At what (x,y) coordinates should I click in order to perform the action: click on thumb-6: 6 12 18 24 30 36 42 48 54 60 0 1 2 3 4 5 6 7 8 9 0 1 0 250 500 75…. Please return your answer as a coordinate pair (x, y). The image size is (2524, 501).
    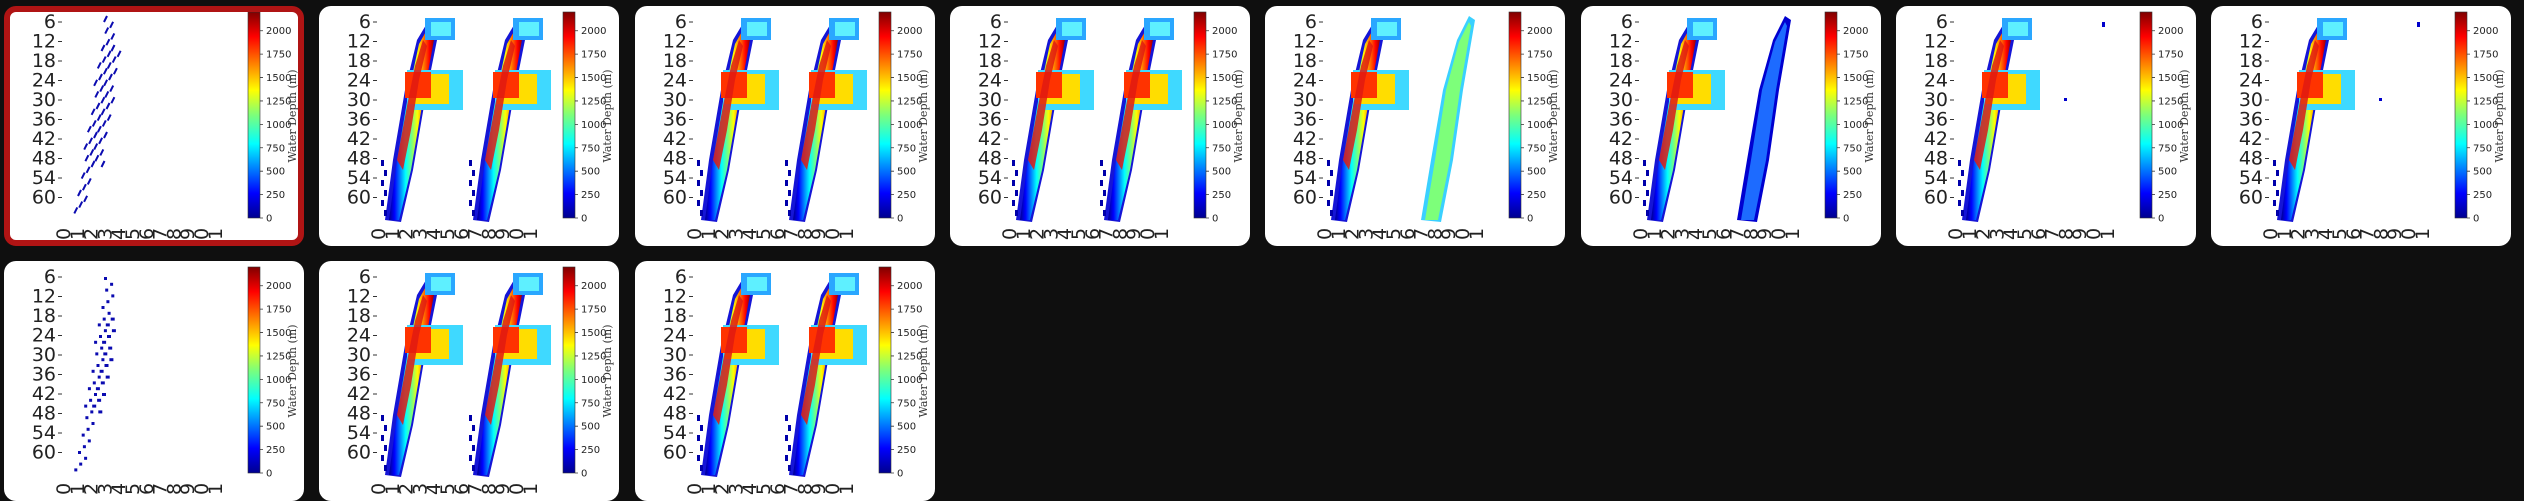
    Looking at the image, I should click on (1730, 126).